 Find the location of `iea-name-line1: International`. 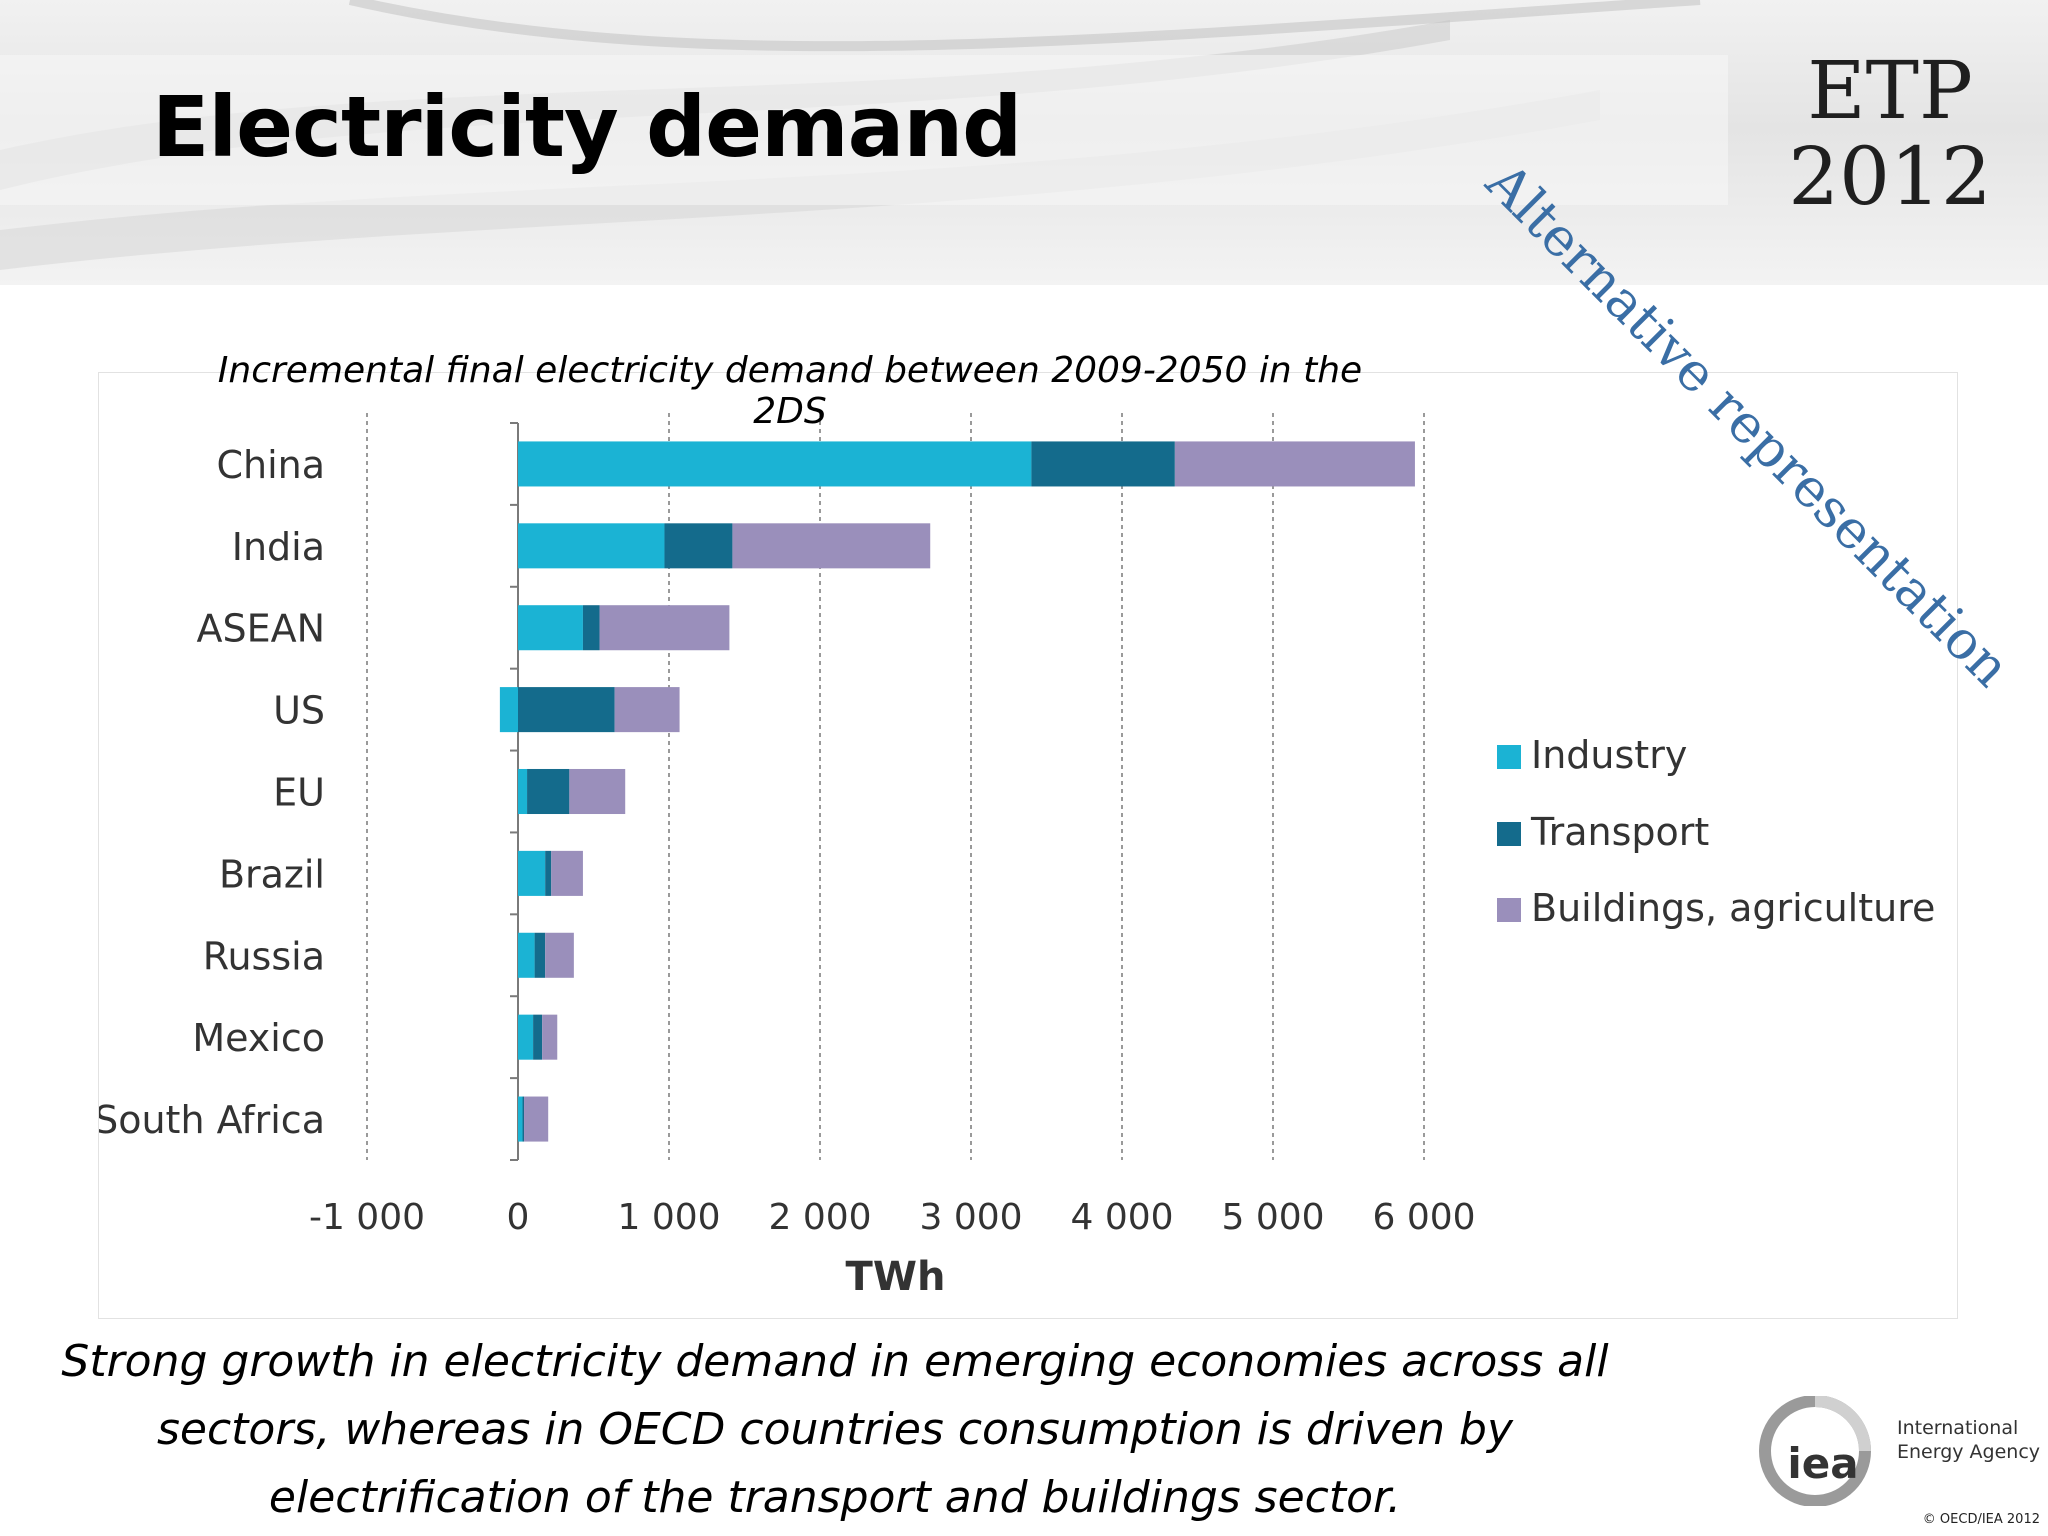

iea-name-line1: International is located at coordinates (1958, 1428).